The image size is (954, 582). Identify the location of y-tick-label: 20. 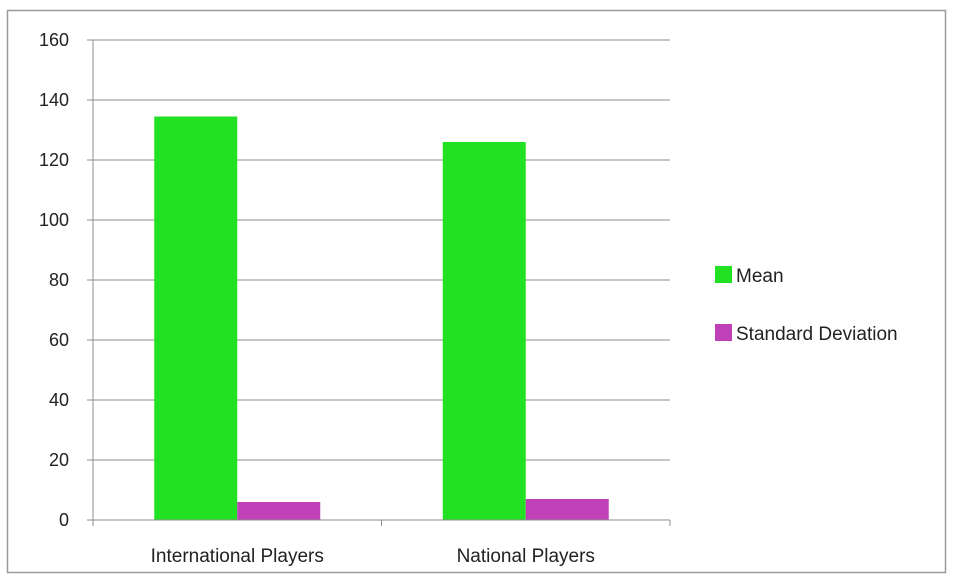
(59, 460).